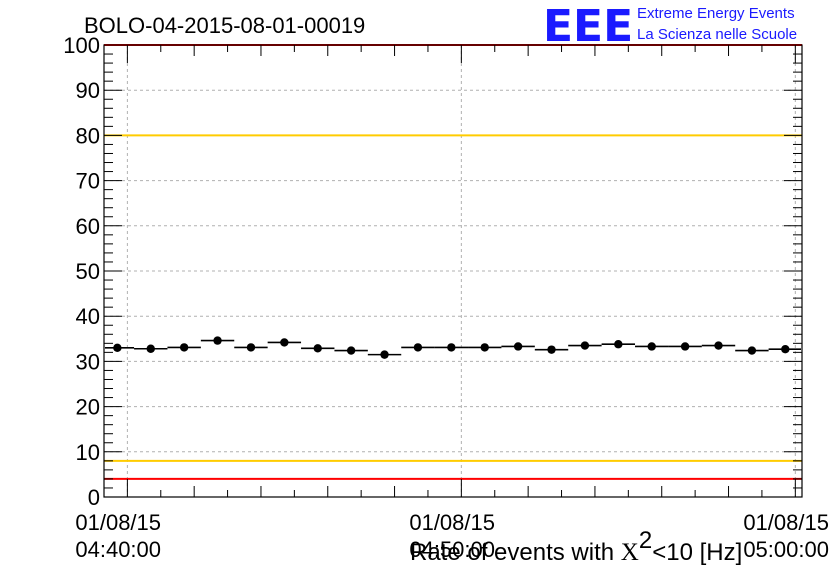 The image size is (836, 572). Describe the element at coordinates (88, 181) in the screenshot. I see `y-tick-label-70: 70` at that location.